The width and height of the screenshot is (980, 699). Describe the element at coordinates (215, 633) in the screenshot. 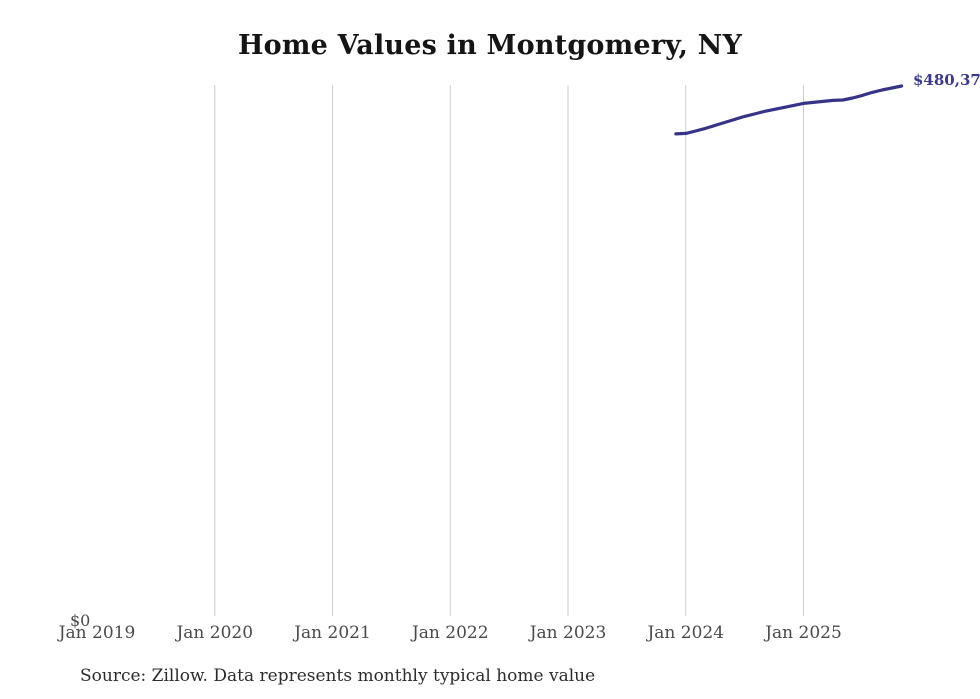

I see `x-tick-label: Jan 2020` at that location.